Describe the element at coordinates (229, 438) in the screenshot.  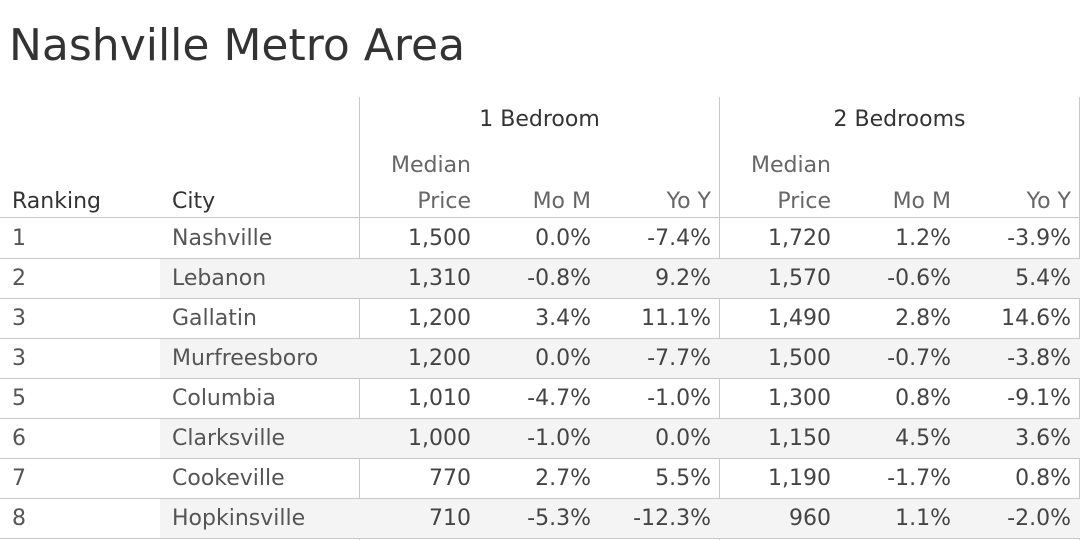
I see `cell-city: Clarksville` at that location.